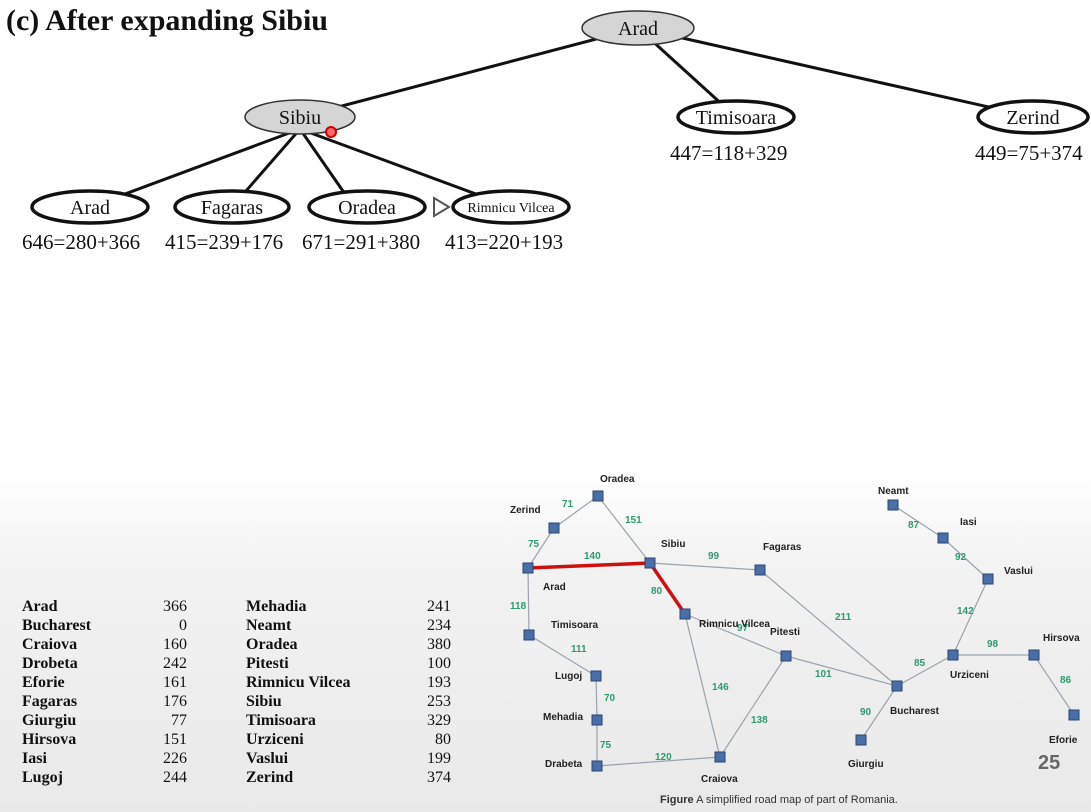 The height and width of the screenshot is (812, 1091). What do you see at coordinates (592, 556) in the screenshot?
I see `road-distance-label: 140` at bounding box center [592, 556].